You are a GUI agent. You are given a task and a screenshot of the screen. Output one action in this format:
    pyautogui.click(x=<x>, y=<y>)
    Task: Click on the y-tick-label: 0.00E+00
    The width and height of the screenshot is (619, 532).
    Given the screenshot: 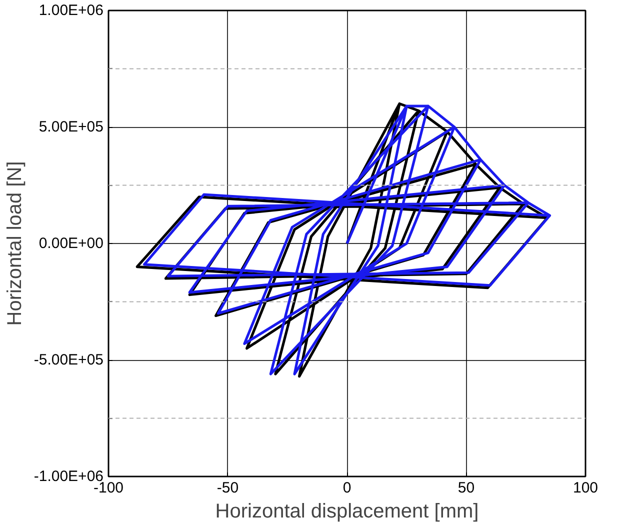 What is the action you would take?
    pyautogui.click(x=71, y=243)
    